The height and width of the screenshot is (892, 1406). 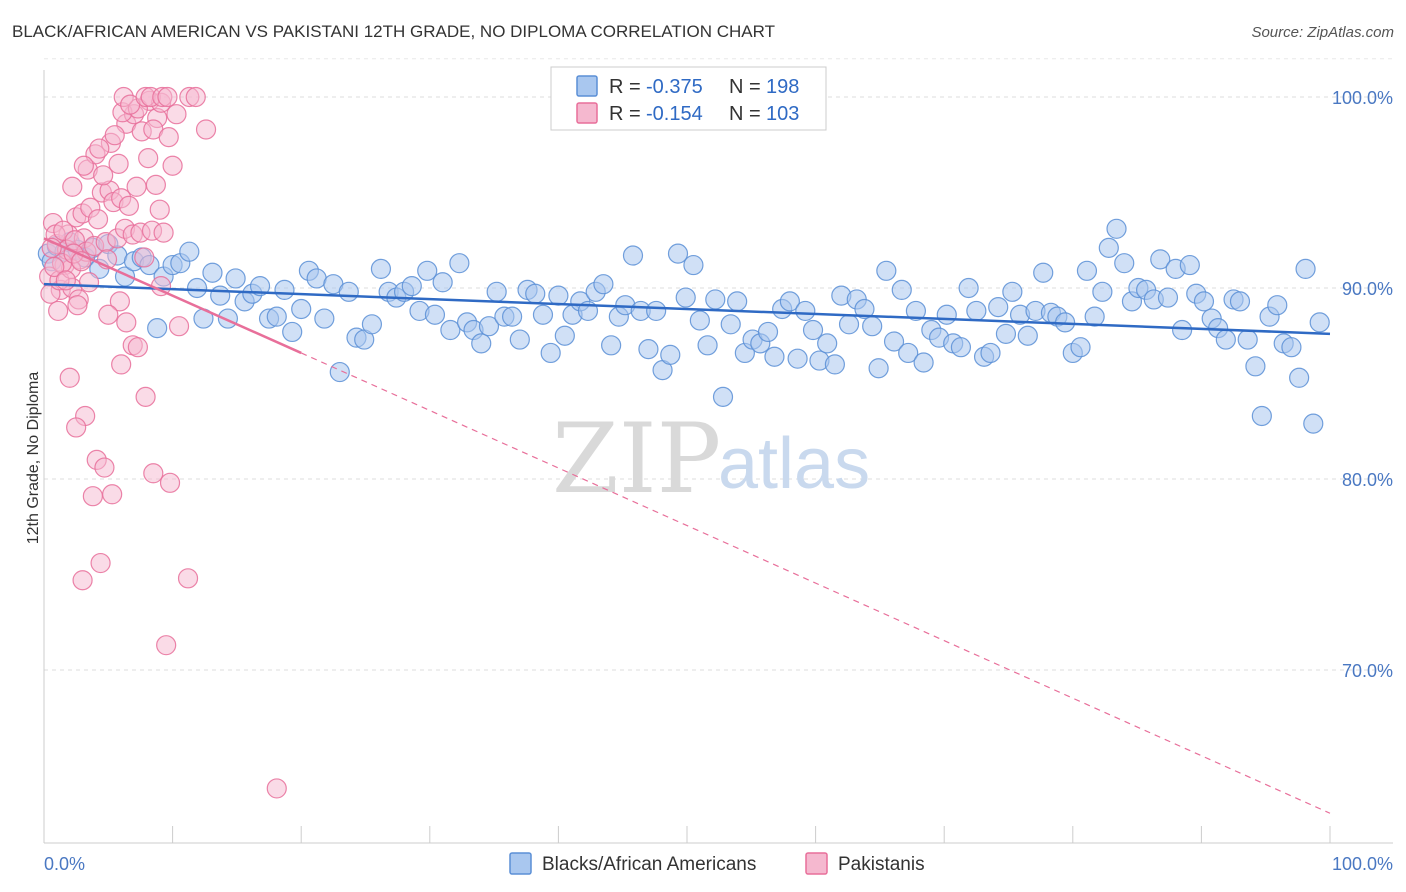 I want to click on legend-n-label-pink: N =, so click(x=745, y=114).